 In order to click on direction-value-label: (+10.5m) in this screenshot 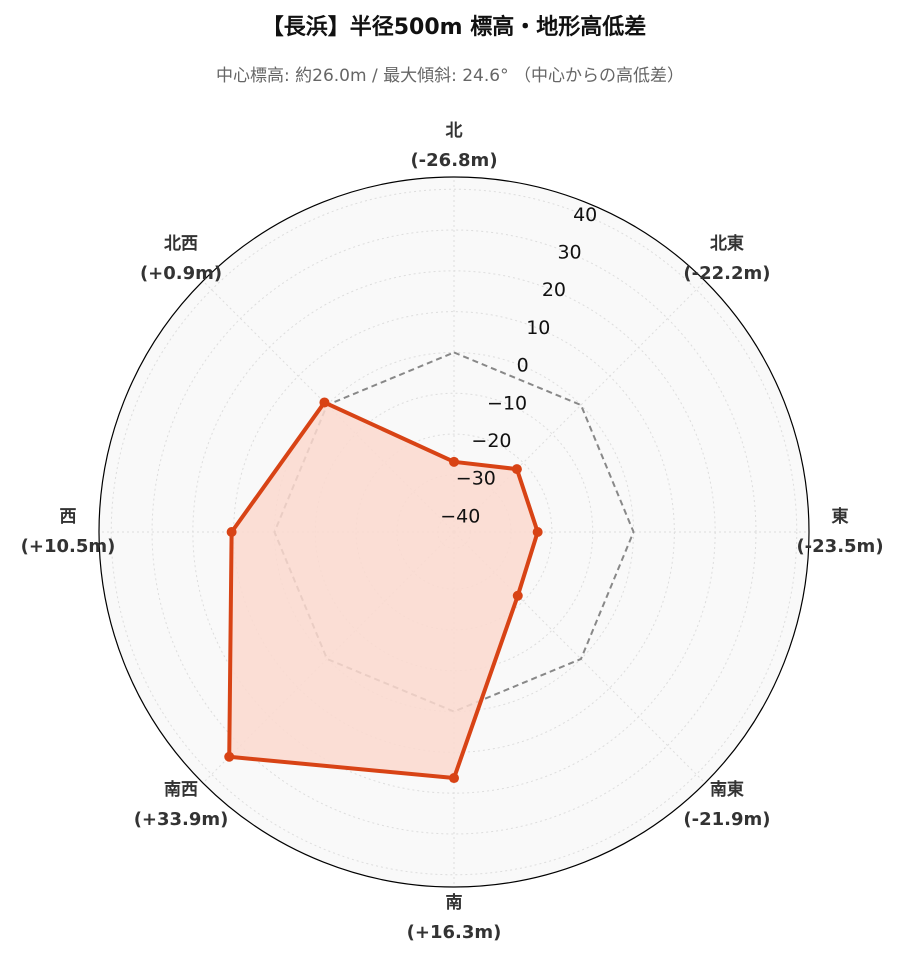, I will do `click(68, 546)`.